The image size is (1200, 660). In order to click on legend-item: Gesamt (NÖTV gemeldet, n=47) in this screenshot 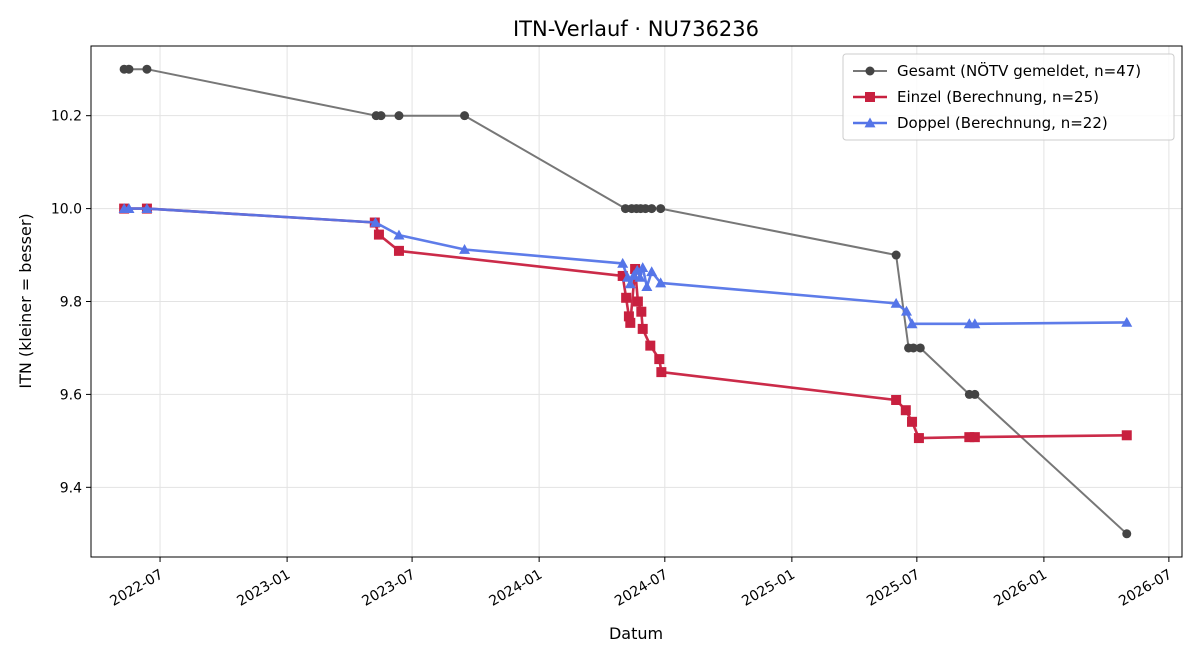, I will do `click(997, 70)`.